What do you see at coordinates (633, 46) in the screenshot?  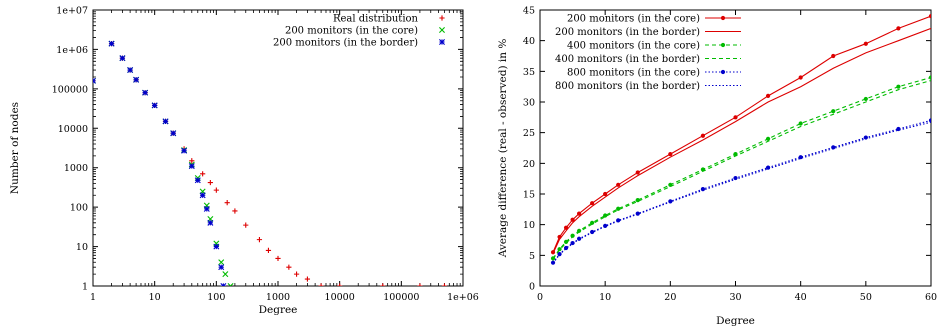 I see `right-legend-3-label: 400 monitors (in the core)` at bounding box center [633, 46].